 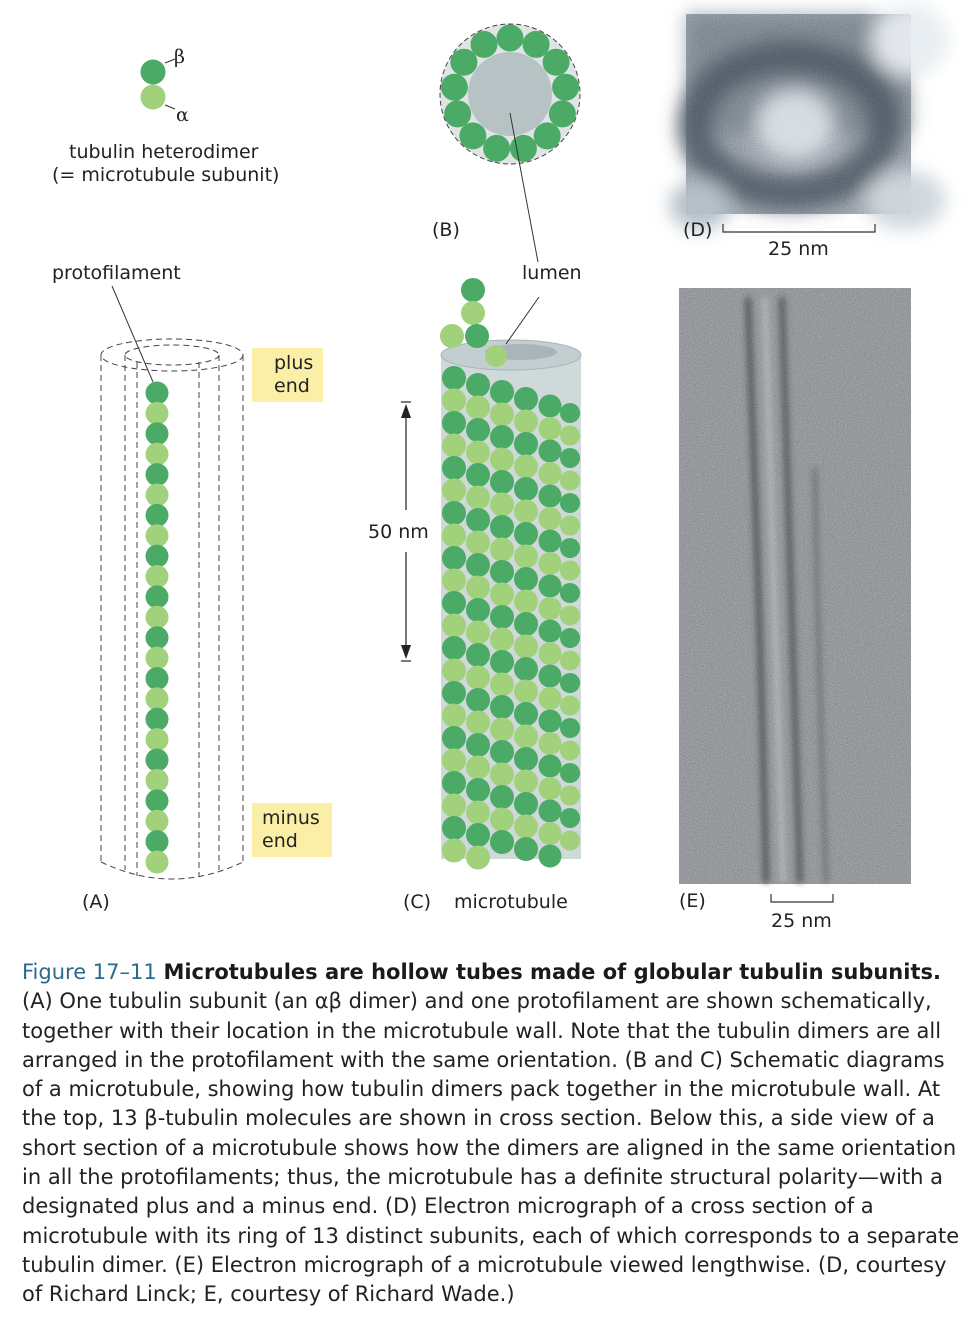 I want to click on length-label: 50 nm, so click(x=398, y=532).